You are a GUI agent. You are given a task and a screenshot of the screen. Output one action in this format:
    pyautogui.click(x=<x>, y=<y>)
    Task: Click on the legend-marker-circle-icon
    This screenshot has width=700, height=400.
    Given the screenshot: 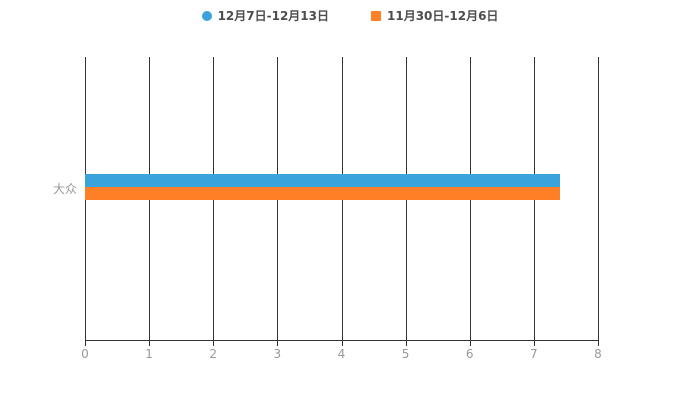 What is the action you would take?
    pyautogui.click(x=206, y=15)
    